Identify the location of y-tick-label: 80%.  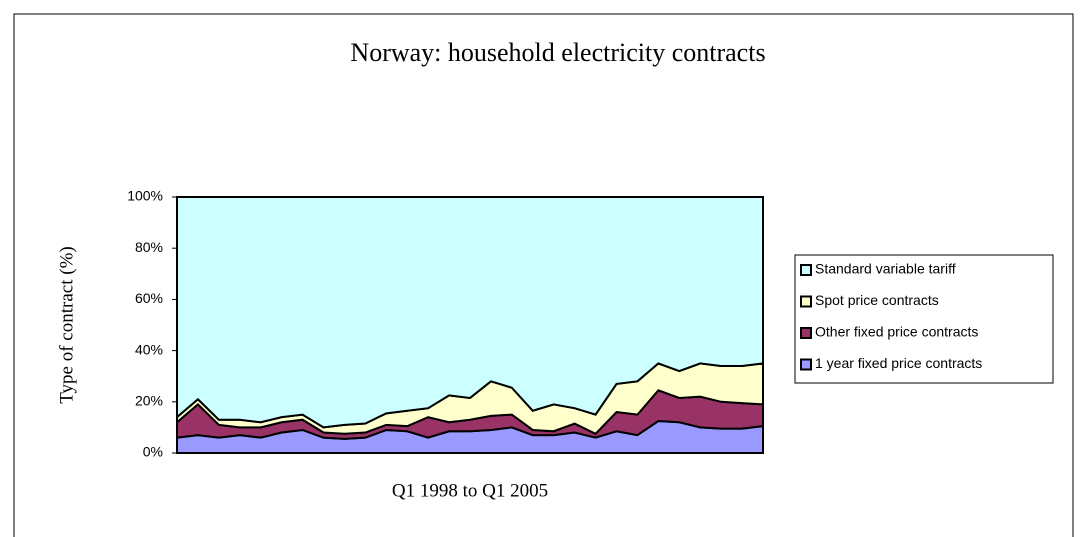
(149, 247).